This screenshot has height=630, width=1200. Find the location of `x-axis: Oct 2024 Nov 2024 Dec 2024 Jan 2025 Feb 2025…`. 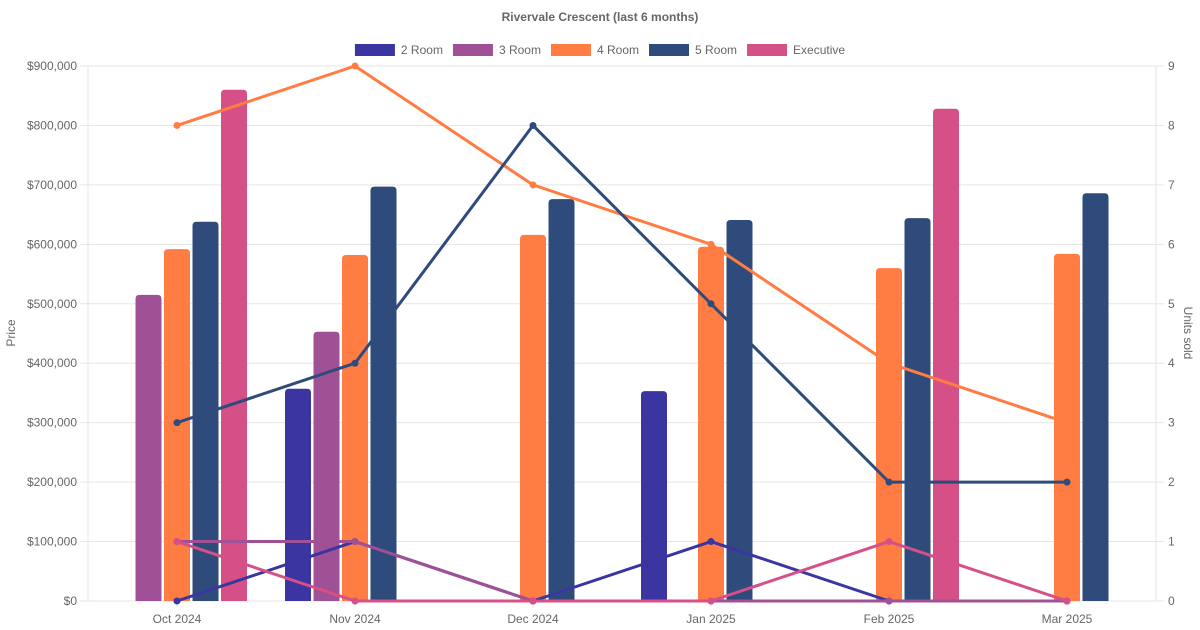

x-axis: Oct 2024 Nov 2024 Dec 2024 Jan 2025 Feb 2025… is located at coordinates (623, 613).